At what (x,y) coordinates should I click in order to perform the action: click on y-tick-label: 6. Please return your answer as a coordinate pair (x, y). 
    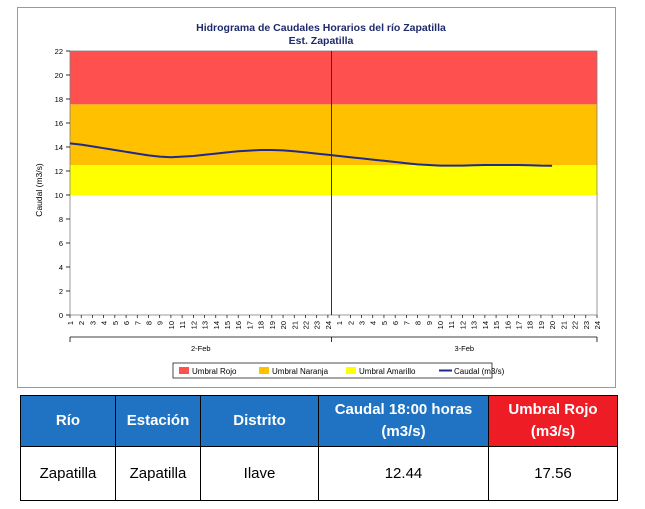
    Looking at the image, I should click on (61, 243).